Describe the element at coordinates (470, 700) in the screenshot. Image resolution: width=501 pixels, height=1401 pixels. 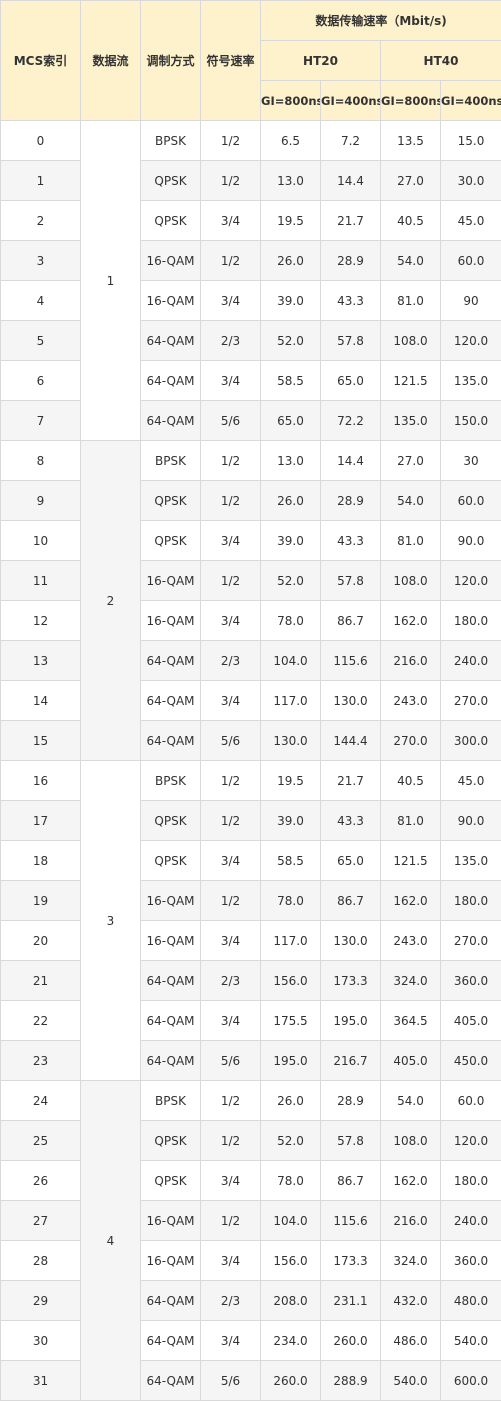
I see `cell-ht40-gi400: 270.0` at that location.